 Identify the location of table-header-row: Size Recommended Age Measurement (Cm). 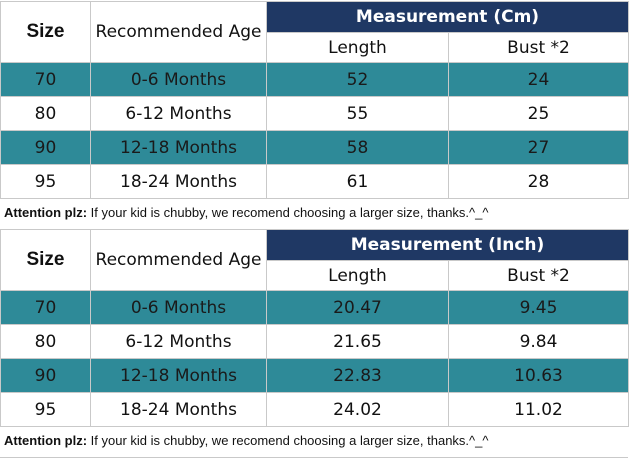
(314, 32).